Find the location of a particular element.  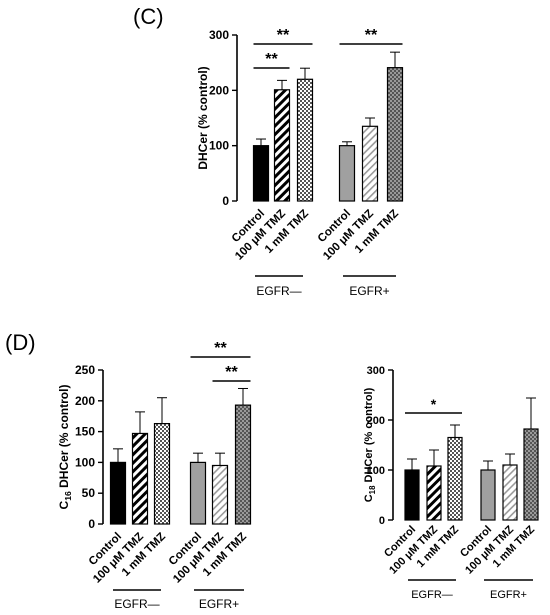

panel-label-d: (D) is located at coordinates (20, 342).